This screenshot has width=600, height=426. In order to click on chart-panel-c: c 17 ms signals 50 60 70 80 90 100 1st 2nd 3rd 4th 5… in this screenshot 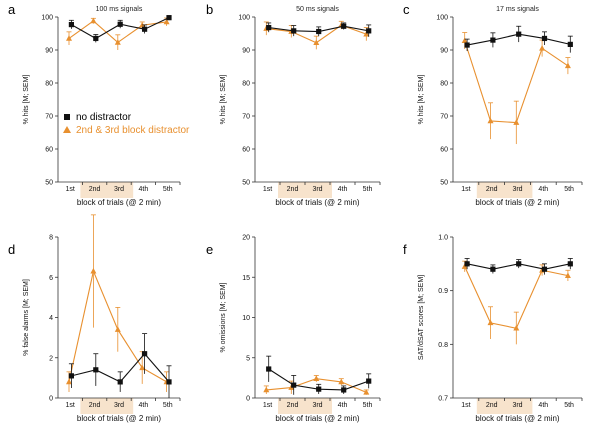, I will do `click(493, 104)`.